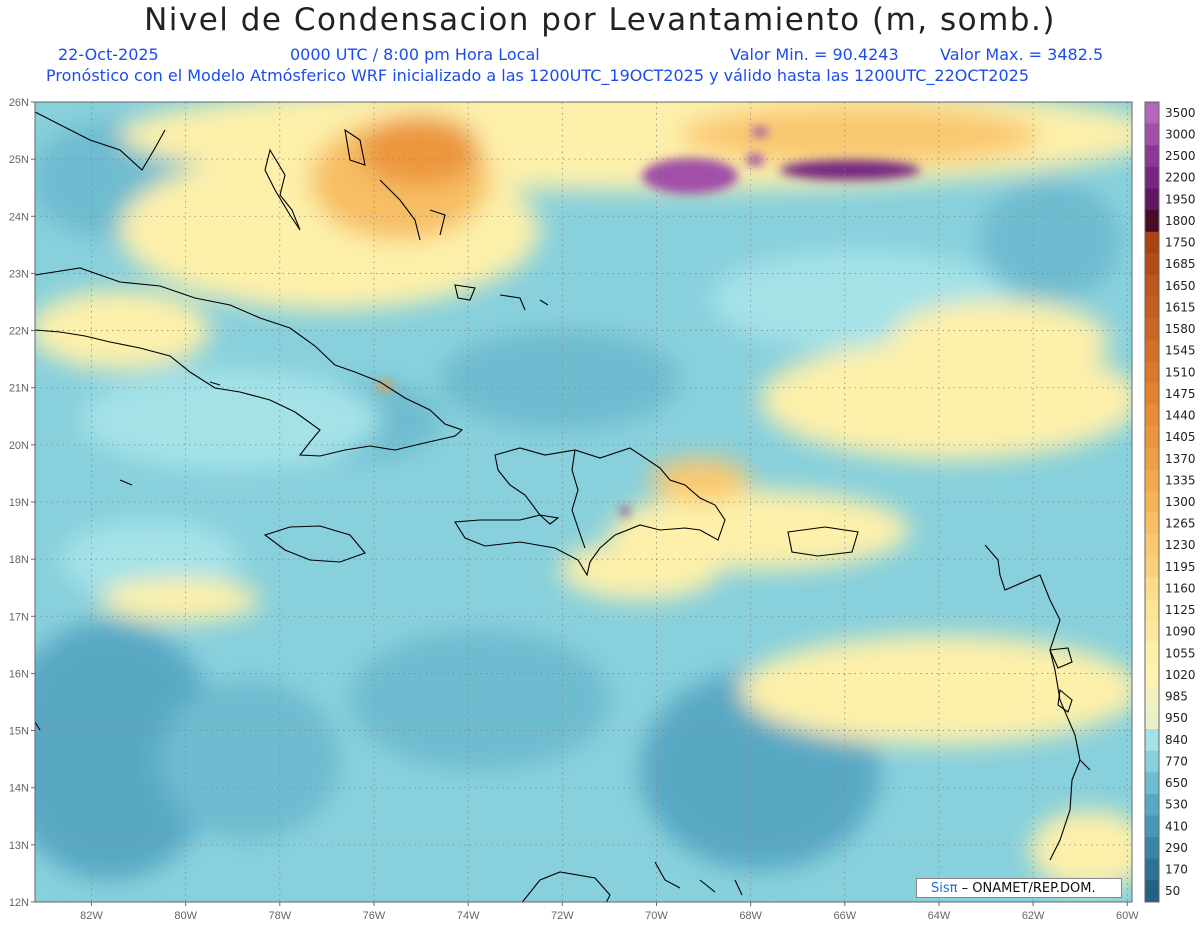  Describe the element at coordinates (1180, 264) in the screenshot. I see `colorbar-level-label: 1685` at that location.